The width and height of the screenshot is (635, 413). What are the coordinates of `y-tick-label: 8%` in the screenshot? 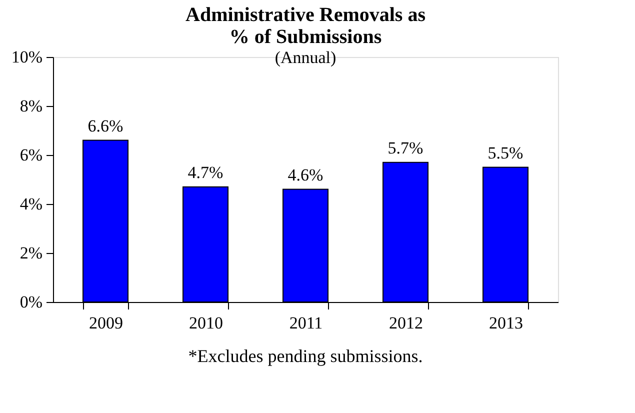 It's located at (31, 106).